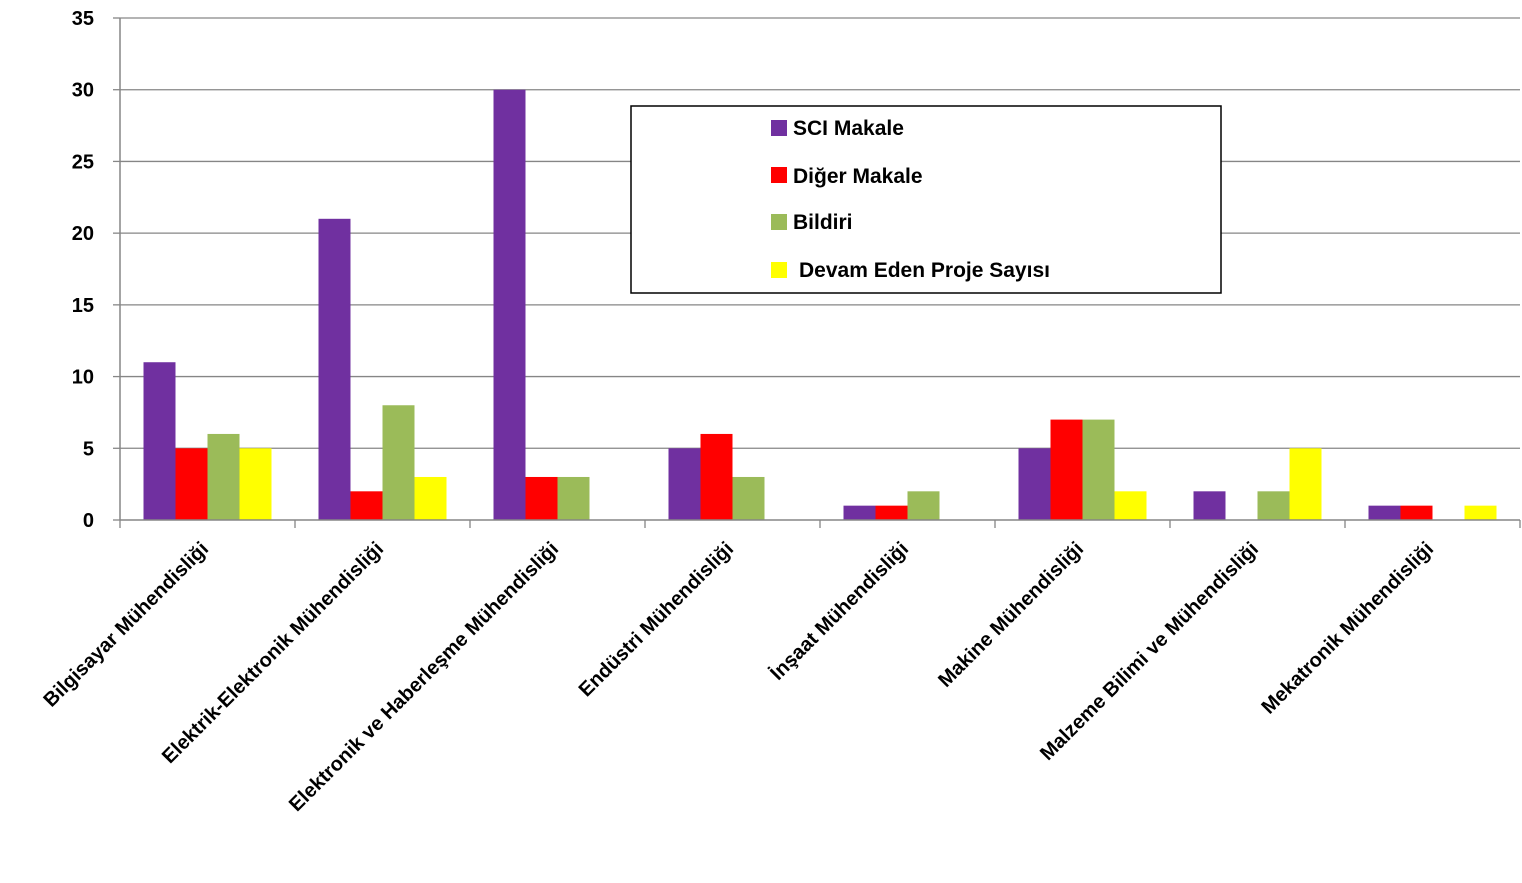 This screenshot has height=883, width=1522. What do you see at coordinates (83, 91) in the screenshot?
I see `y-tick-label: 30` at bounding box center [83, 91].